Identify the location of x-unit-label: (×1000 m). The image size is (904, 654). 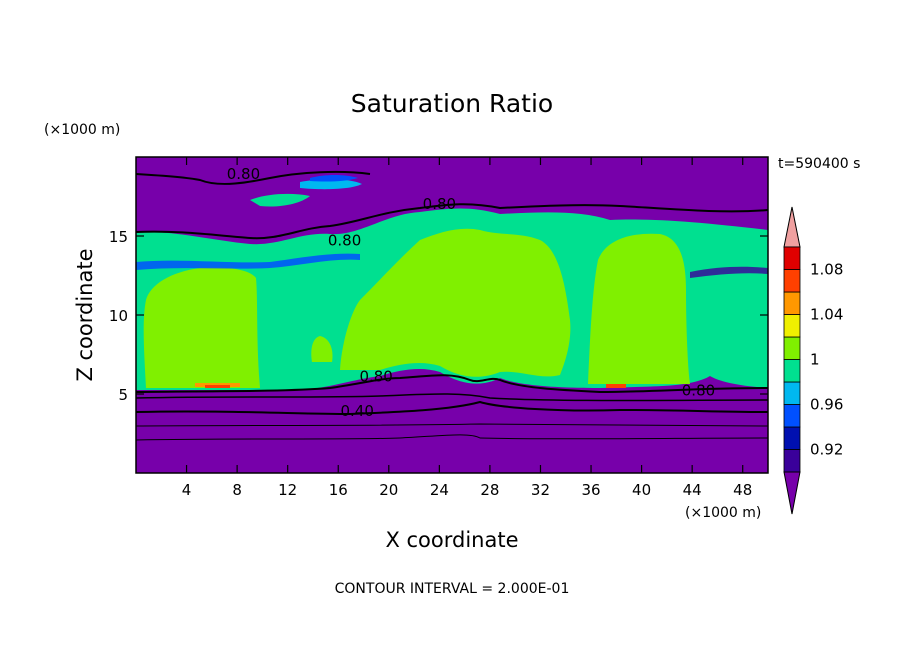
(723, 513).